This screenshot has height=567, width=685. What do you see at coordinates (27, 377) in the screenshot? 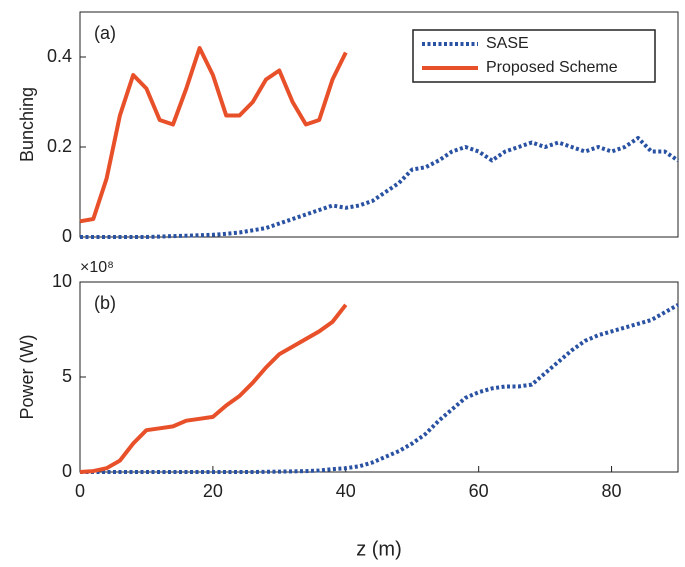
I see `y-axis-label: Power (W)` at bounding box center [27, 377].